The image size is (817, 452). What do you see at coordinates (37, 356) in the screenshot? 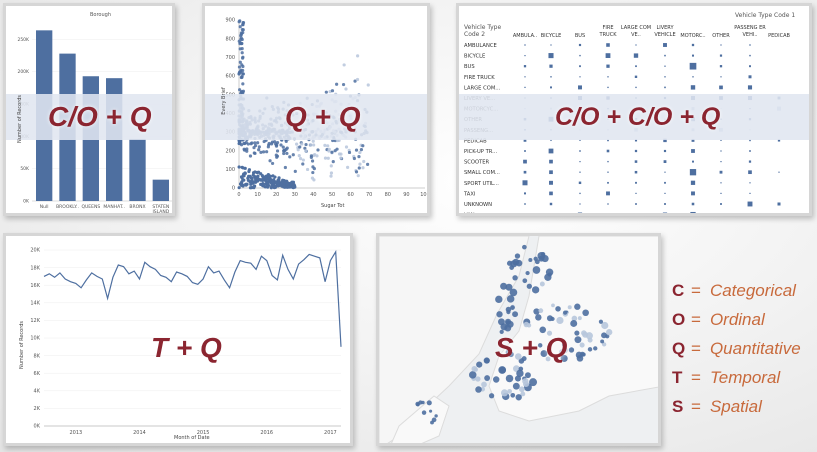
I see `line-y-tick: 8K` at bounding box center [37, 356].